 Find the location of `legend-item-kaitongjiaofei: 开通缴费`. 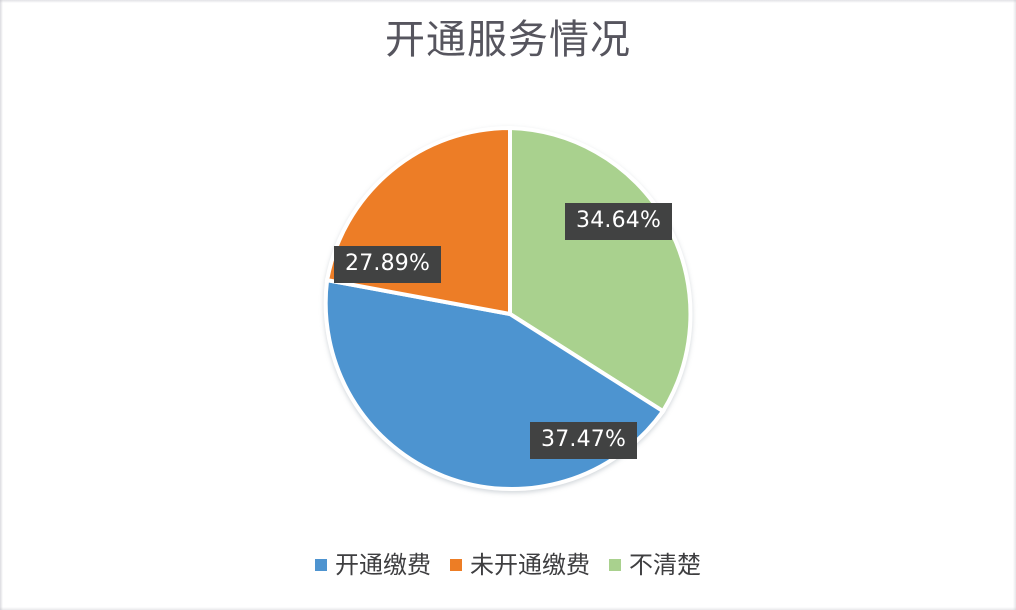

legend-item-kaitongjiaofei: 开通缴费 is located at coordinates (373, 565).